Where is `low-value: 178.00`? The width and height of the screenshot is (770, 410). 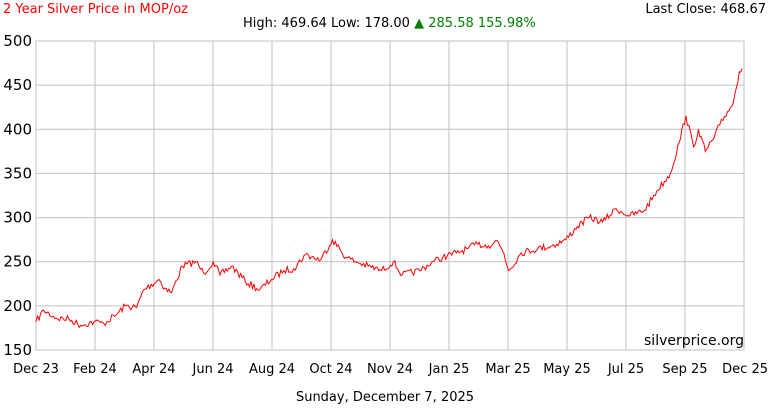
low-value: 178.00 is located at coordinates (387, 23).